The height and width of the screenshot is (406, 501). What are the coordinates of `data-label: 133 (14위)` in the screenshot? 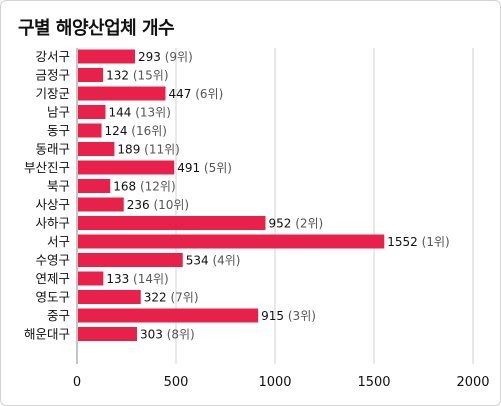 It's located at (137, 279).